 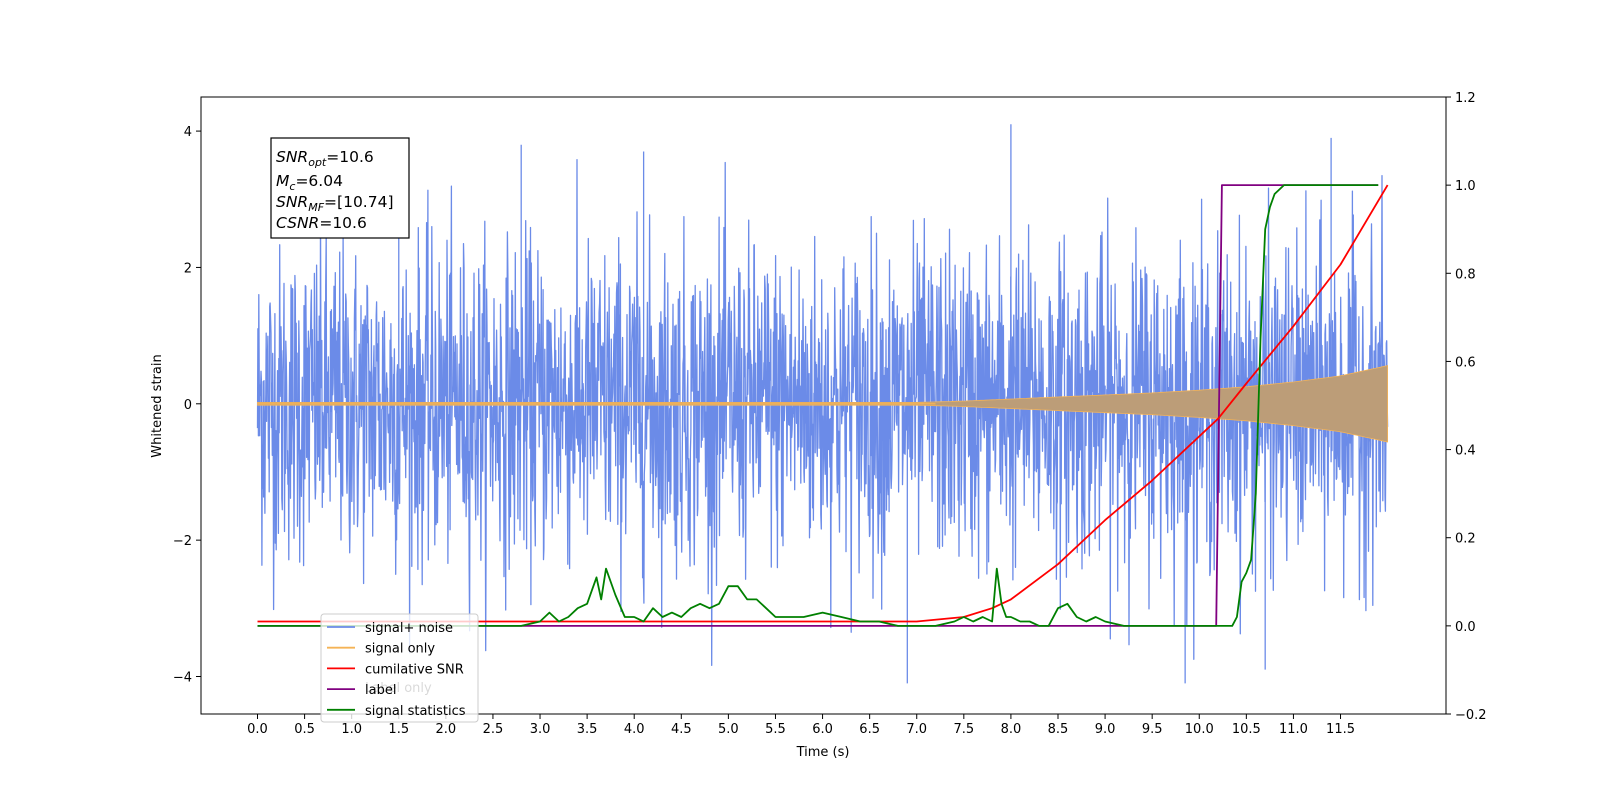 I want to click on y-axis-title: Whitened strain, so click(x=157, y=405).